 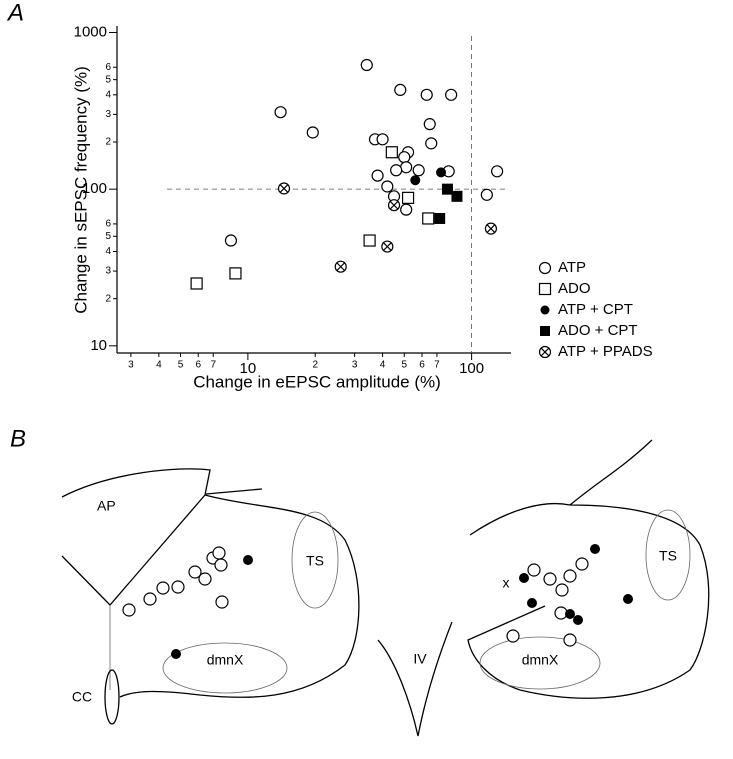 What do you see at coordinates (94, 188) in the screenshot?
I see `y-tick-label: 100` at bounding box center [94, 188].